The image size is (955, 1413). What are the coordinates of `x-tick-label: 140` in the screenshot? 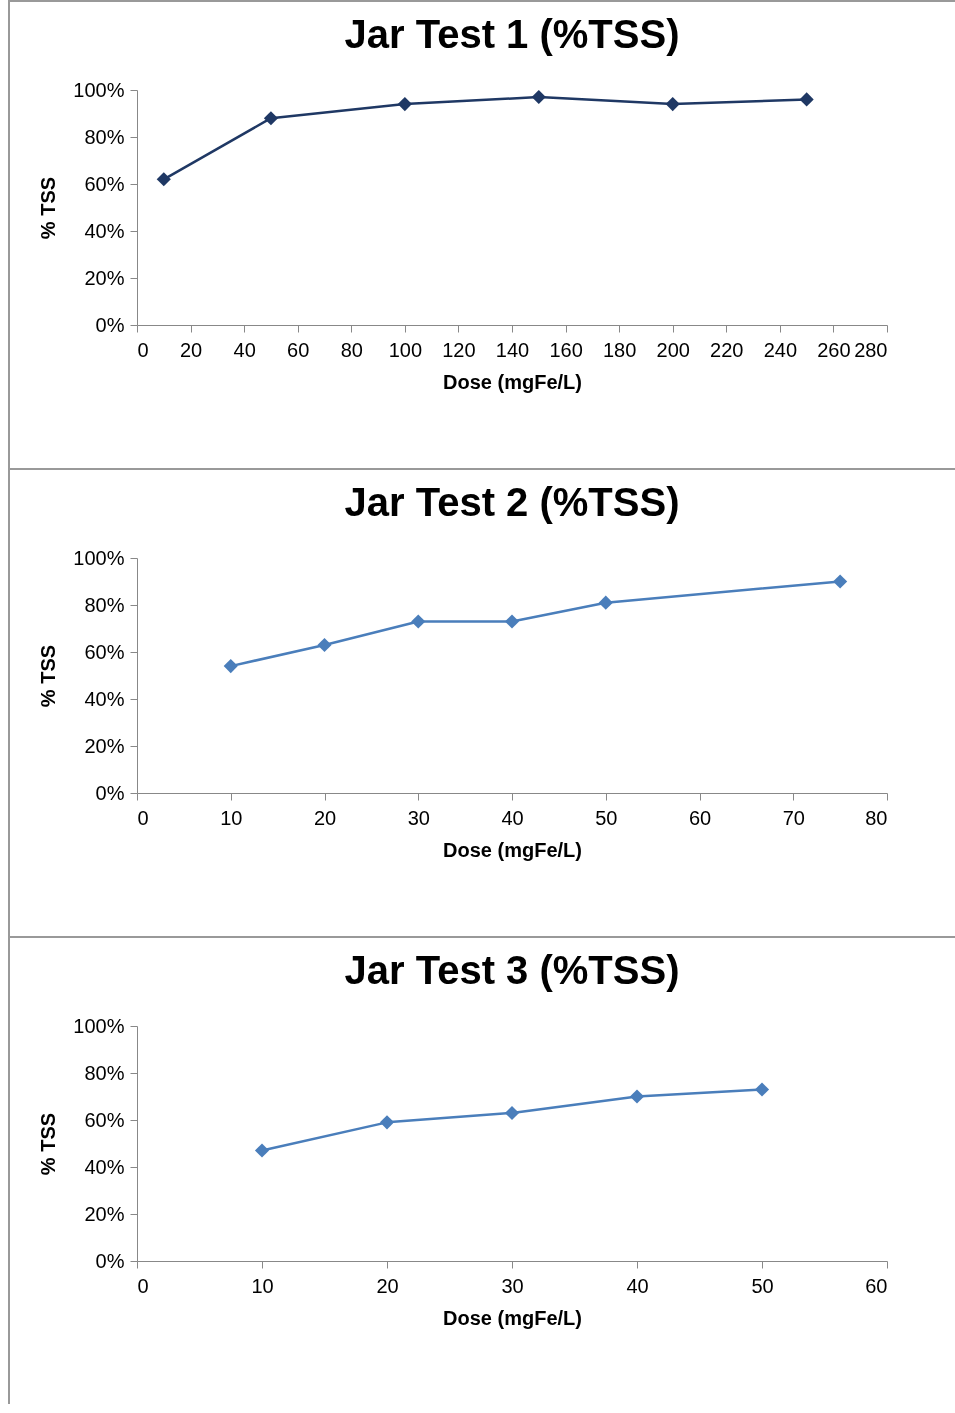 It's located at (512, 349).